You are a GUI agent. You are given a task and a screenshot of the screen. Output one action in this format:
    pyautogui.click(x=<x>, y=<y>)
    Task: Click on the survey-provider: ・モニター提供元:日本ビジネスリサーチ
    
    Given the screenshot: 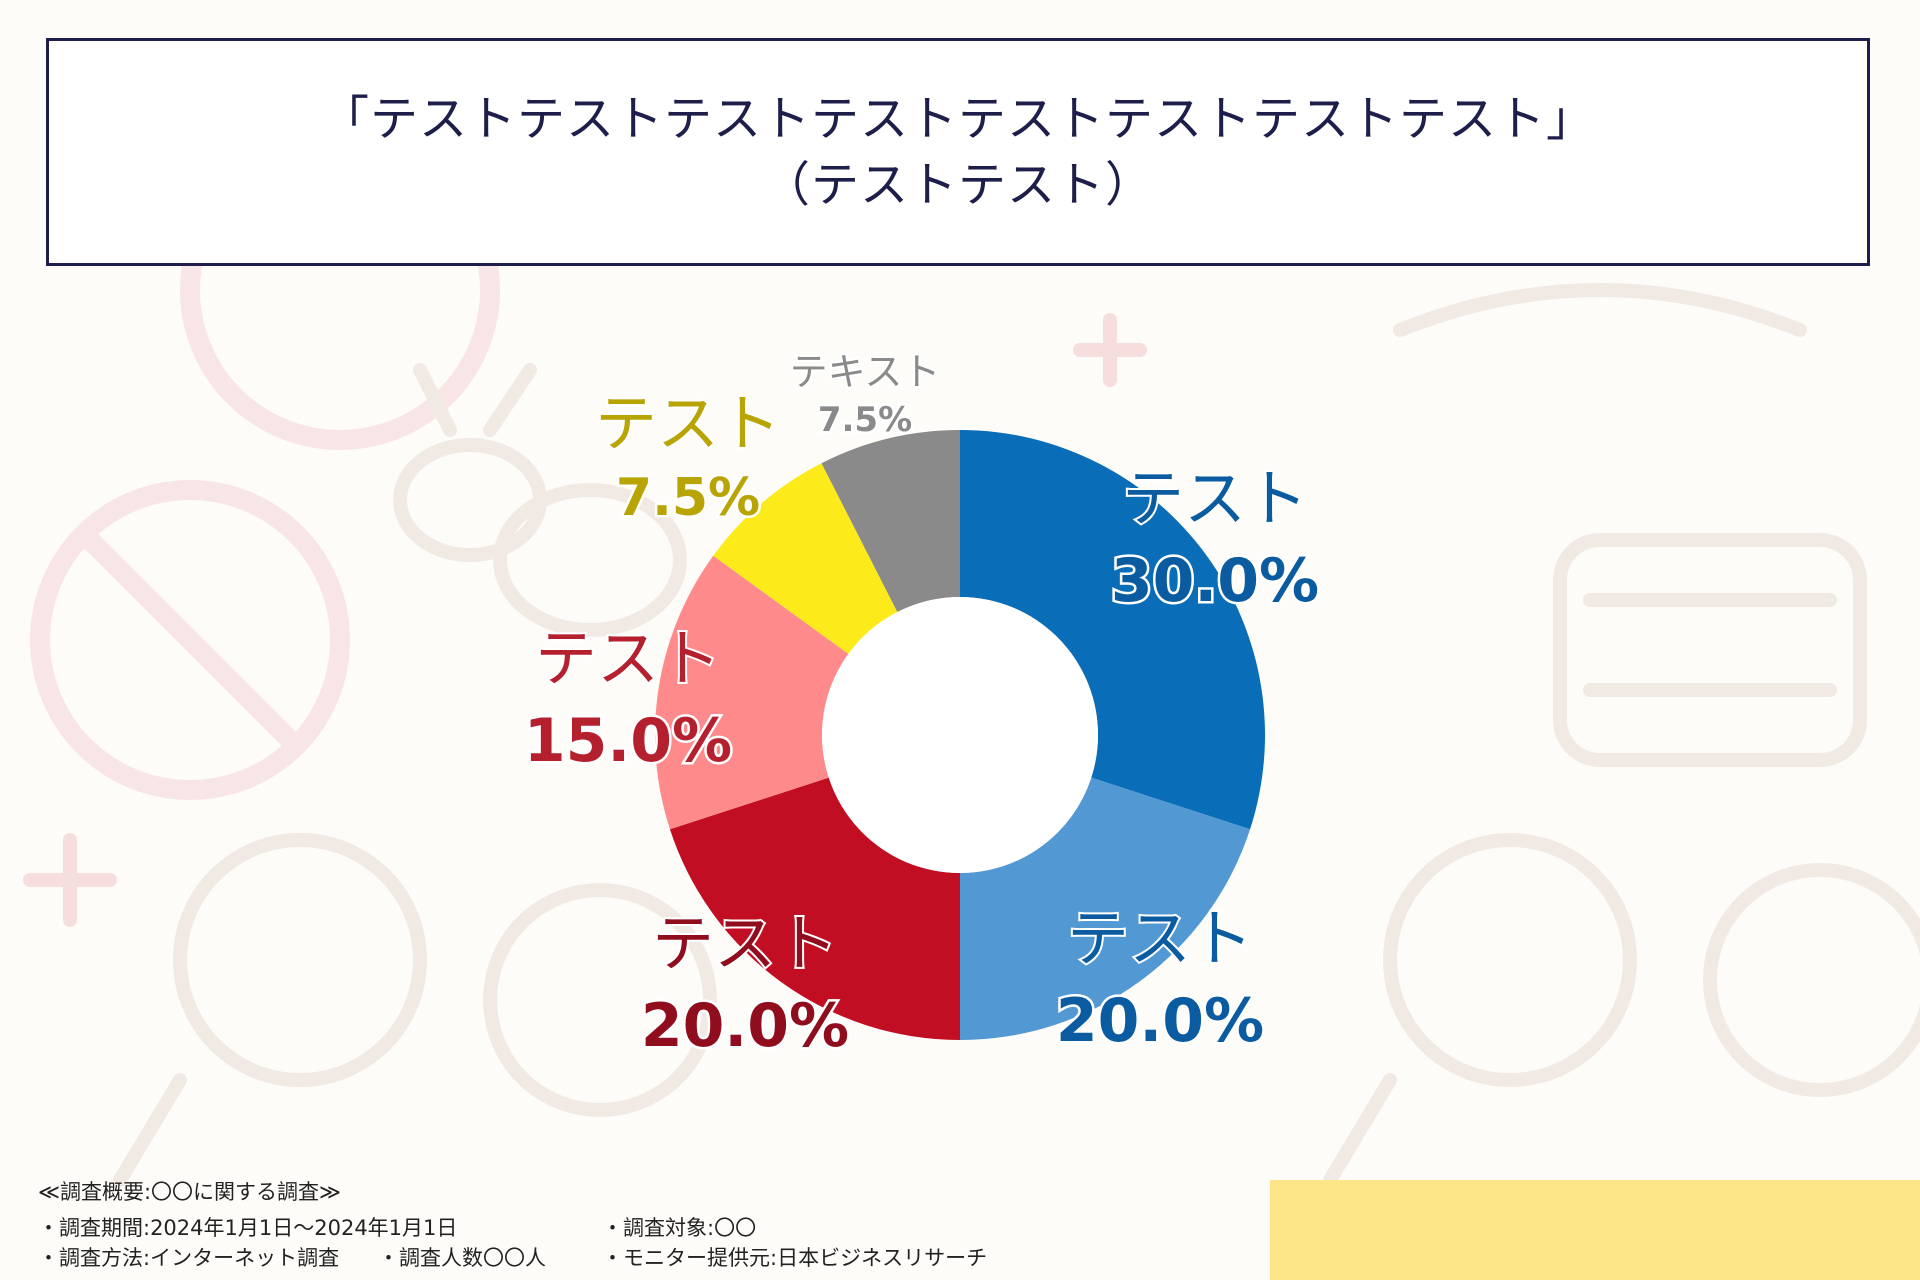 What is the action you would take?
    pyautogui.click(x=795, y=1258)
    